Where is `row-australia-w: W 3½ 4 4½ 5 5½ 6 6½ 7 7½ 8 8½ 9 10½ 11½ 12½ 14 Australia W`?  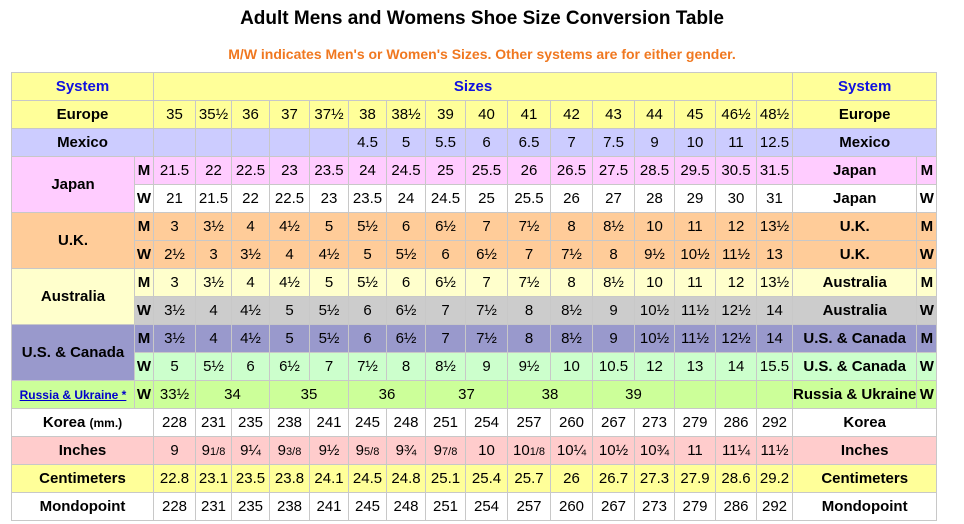 row-australia-w: W 3½ 4 4½ 5 5½ 6 6½ 7 7½ 8 8½ 9 10½ 11½ 12½ 14 Australia W is located at coordinates (474, 310).